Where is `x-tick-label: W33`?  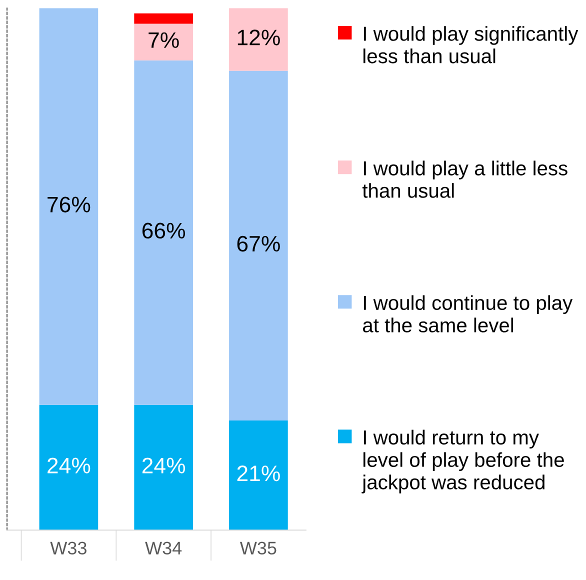
x-tick-label: W33 is located at coordinates (68, 548).